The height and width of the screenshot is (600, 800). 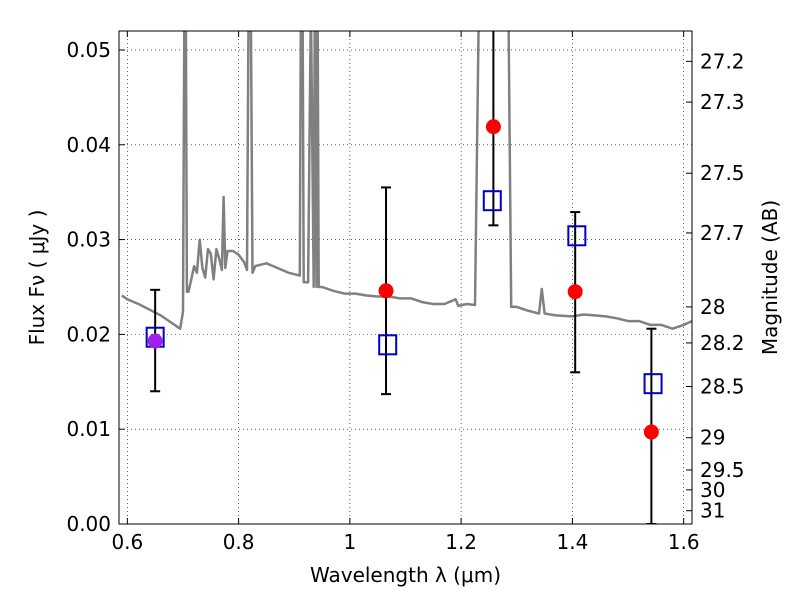 I want to click on x-tick-label: 1.2, so click(x=461, y=542).